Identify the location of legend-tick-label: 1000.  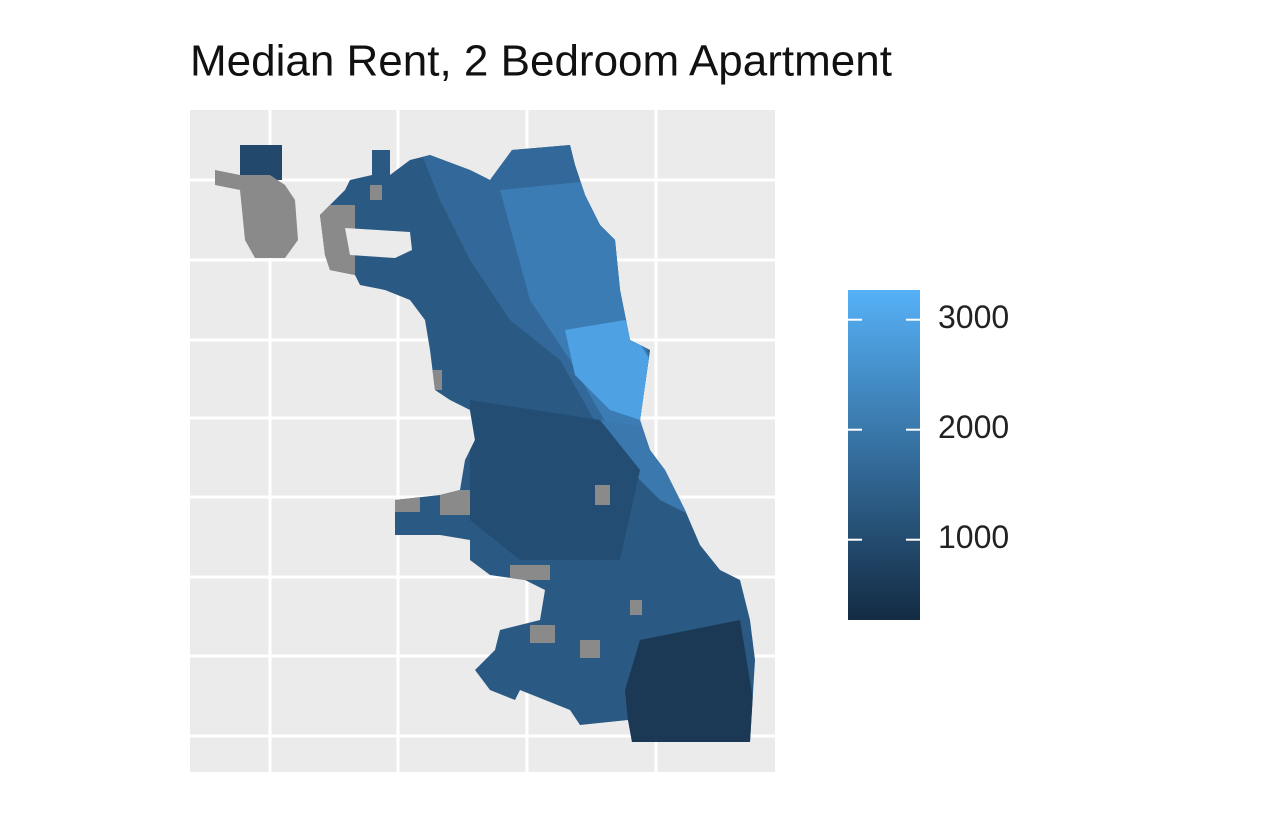
(973, 537).